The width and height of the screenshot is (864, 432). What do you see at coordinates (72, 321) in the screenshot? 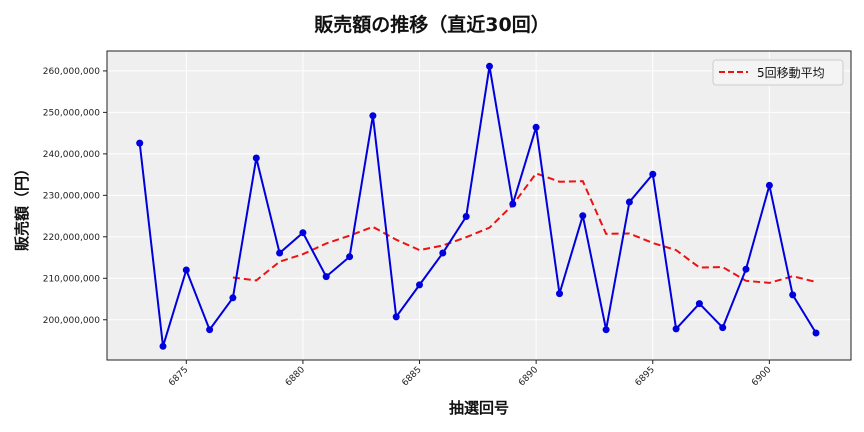
I see `y-tick-label: 200,000,000` at bounding box center [72, 321].